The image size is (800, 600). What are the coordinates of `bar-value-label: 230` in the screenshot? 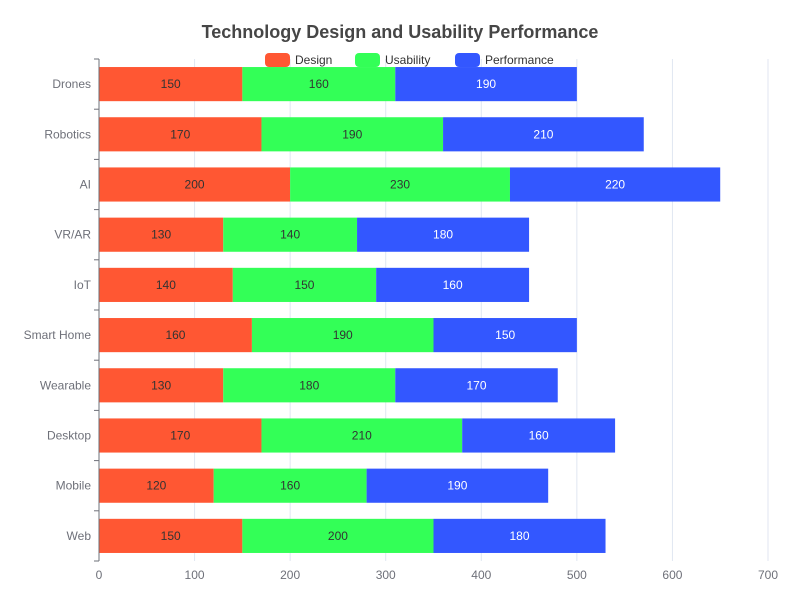 It's located at (400, 185).